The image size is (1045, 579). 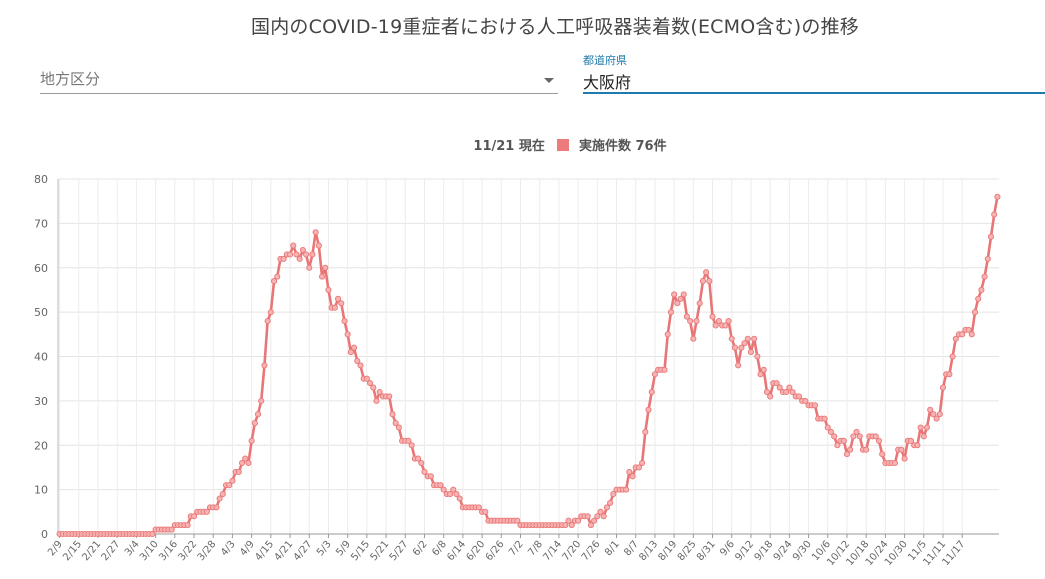 What do you see at coordinates (168, 551) in the screenshot?
I see `x-tick-label: 3/16` at bounding box center [168, 551].